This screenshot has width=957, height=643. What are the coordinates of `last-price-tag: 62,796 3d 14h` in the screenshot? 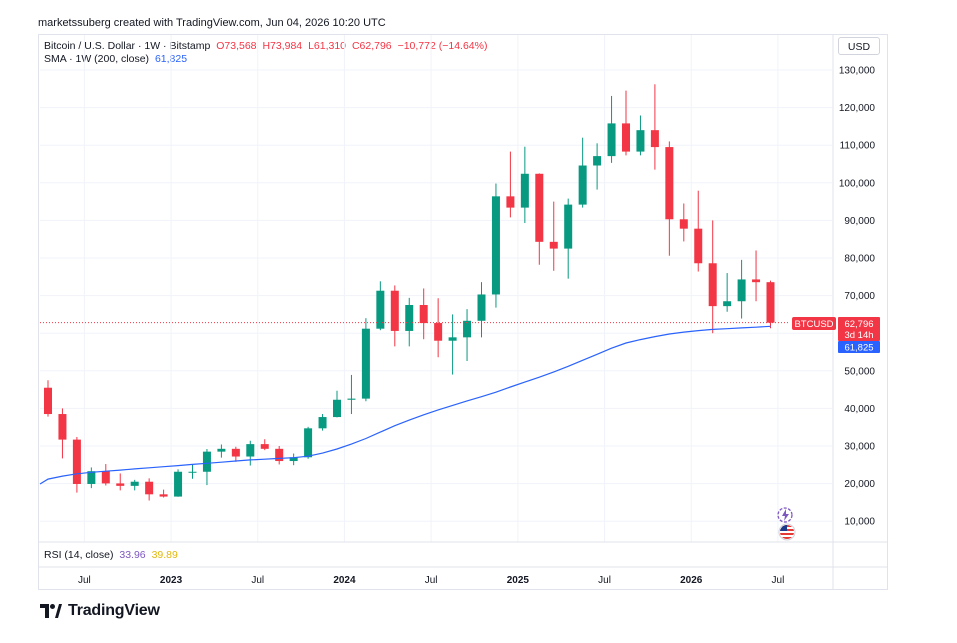 It's located at (859, 329).